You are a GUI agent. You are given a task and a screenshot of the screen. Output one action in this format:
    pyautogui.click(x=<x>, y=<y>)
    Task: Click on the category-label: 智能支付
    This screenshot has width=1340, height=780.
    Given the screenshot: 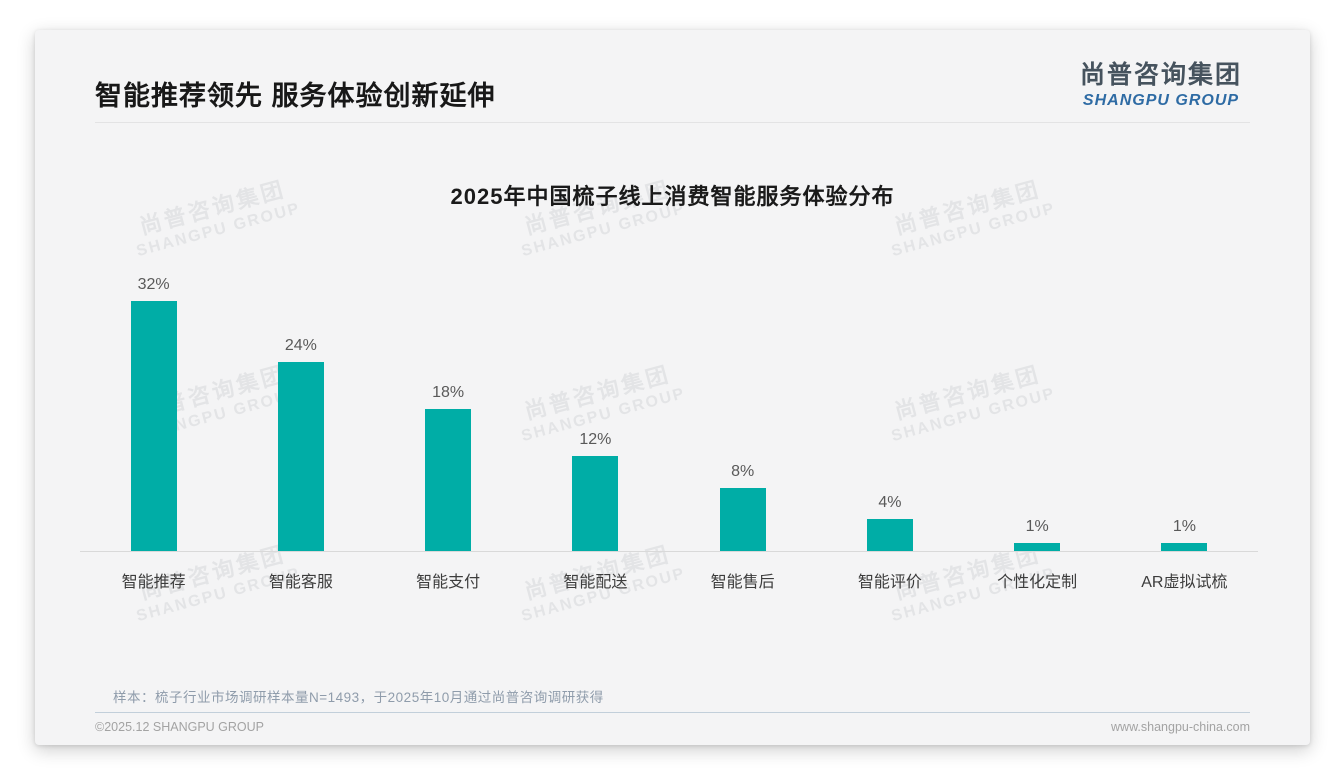 What is the action you would take?
    pyautogui.click(x=448, y=582)
    